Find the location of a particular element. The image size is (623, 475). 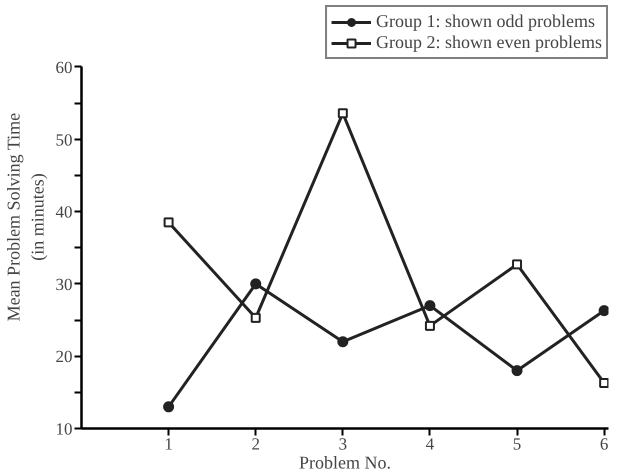

x-axis-title: Problem No. is located at coordinates (345, 462).